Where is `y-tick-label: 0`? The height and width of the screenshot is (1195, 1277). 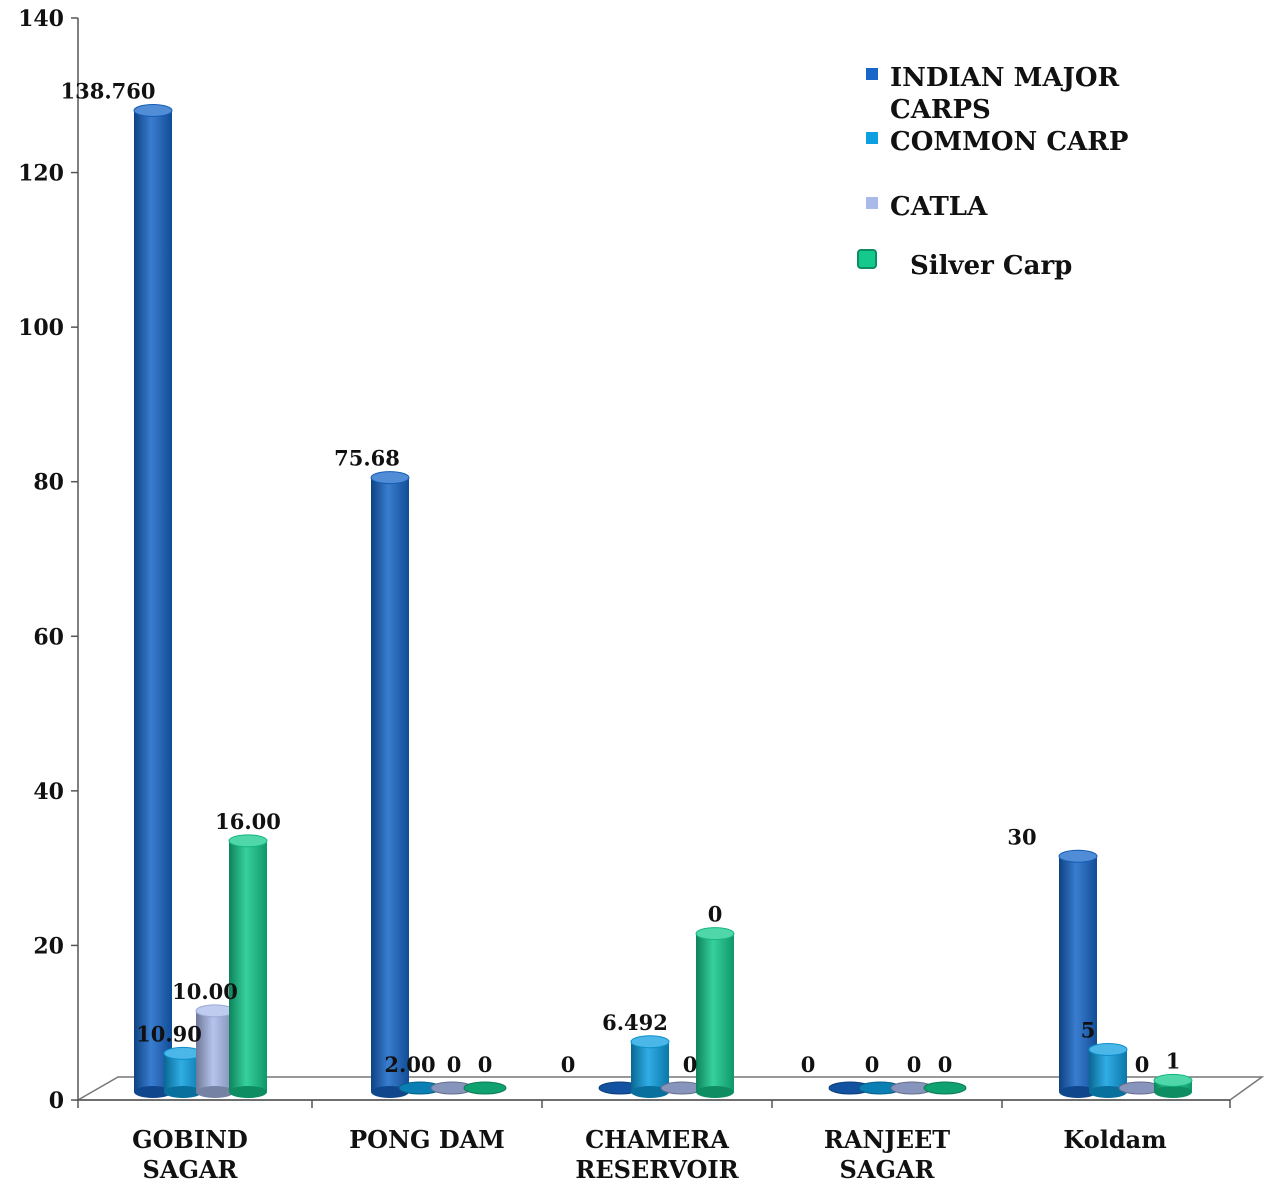 y-tick-label: 0 is located at coordinates (56, 1101).